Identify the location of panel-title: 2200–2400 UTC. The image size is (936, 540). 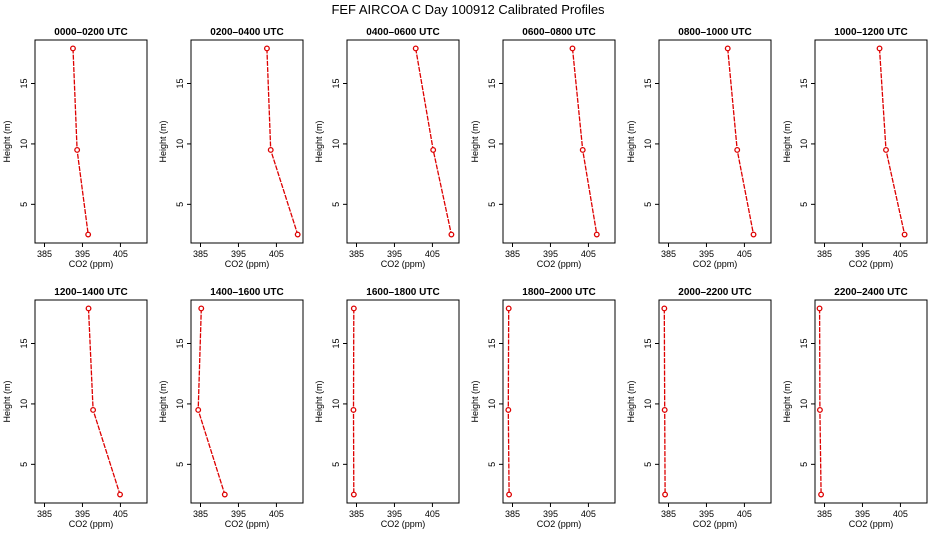
(870, 292).